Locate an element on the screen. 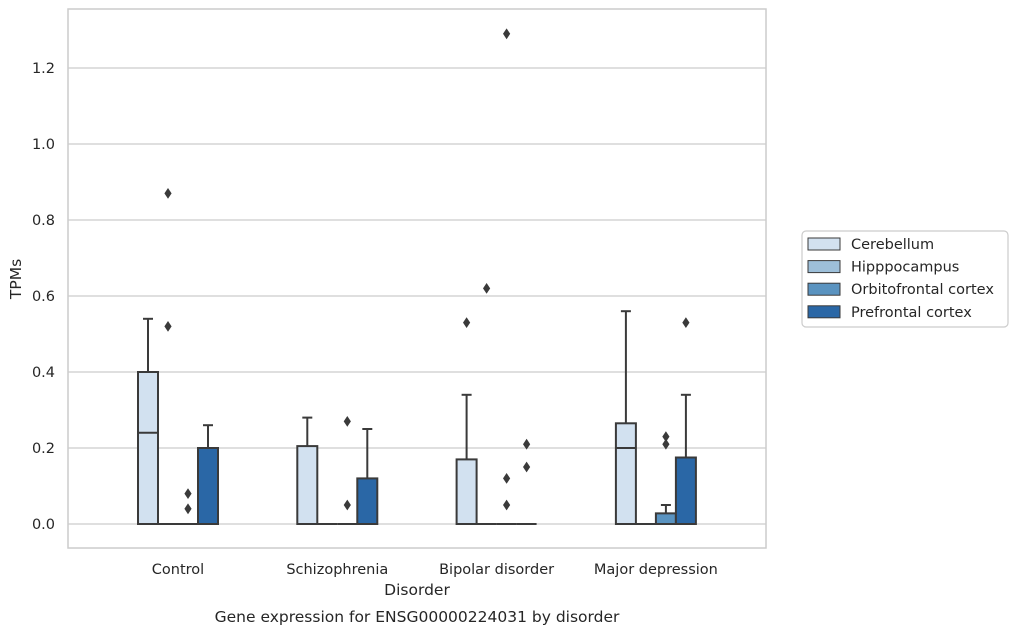  y-tick-label: 1.0 is located at coordinates (43, 145).